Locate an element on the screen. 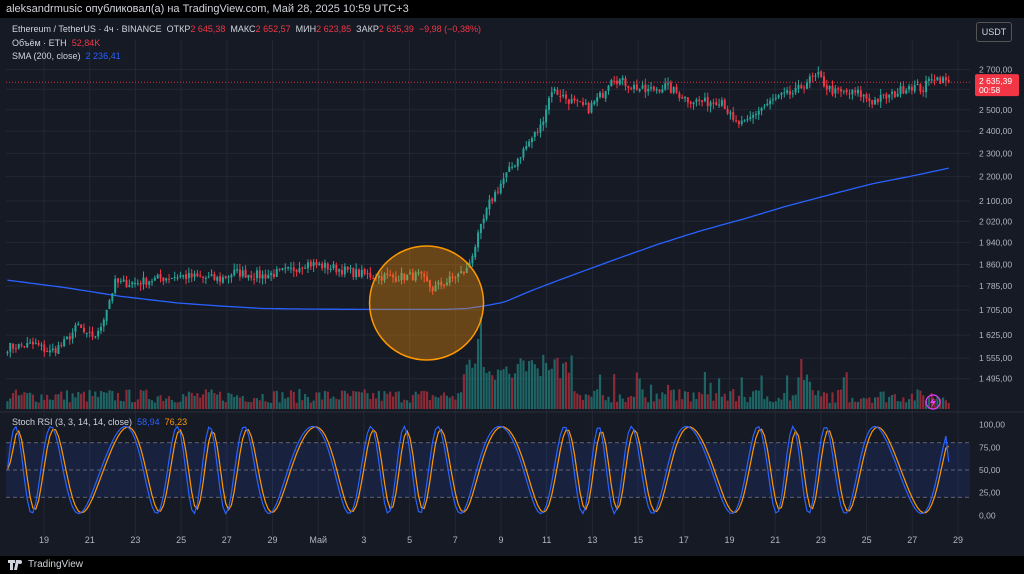 This screenshot has height=574, width=1024. high-value: 2 652,57 is located at coordinates (273, 29).